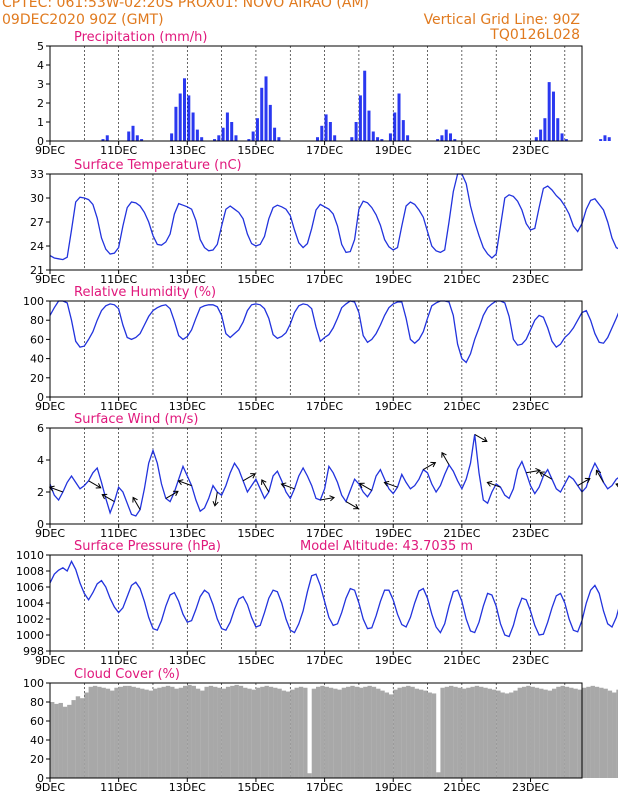 The image size is (618, 800). Describe the element at coordinates (40, 122) in the screenshot. I see `y-tick-label: 1` at that location.